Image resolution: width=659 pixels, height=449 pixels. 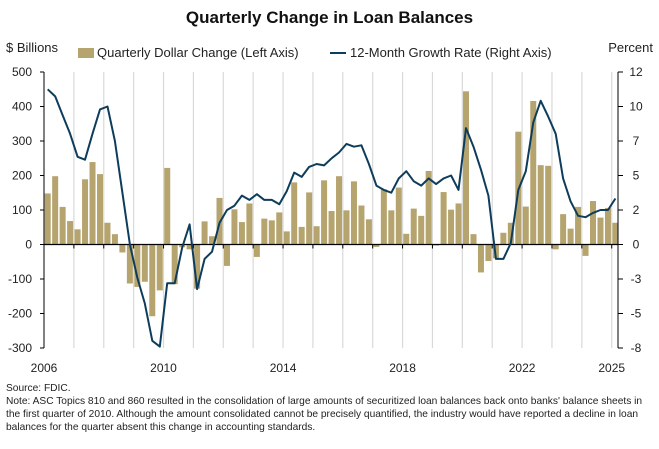 What do you see at coordinates (22, 176) in the screenshot?
I see `left-tick-label: 200` at bounding box center [22, 176].